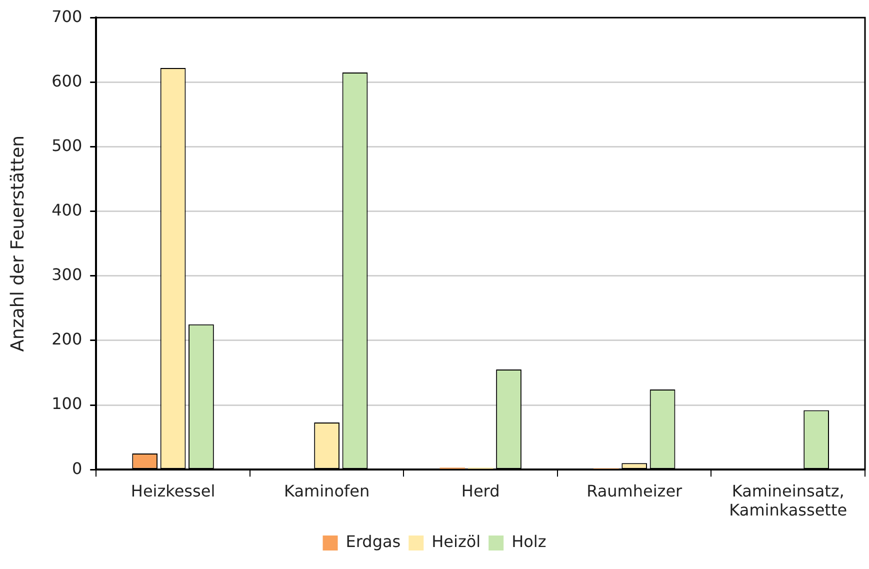 This screenshot has width=869, height=569. I want to click on y-axis-title: Anzahl der Feuerstätten, so click(17, 243).